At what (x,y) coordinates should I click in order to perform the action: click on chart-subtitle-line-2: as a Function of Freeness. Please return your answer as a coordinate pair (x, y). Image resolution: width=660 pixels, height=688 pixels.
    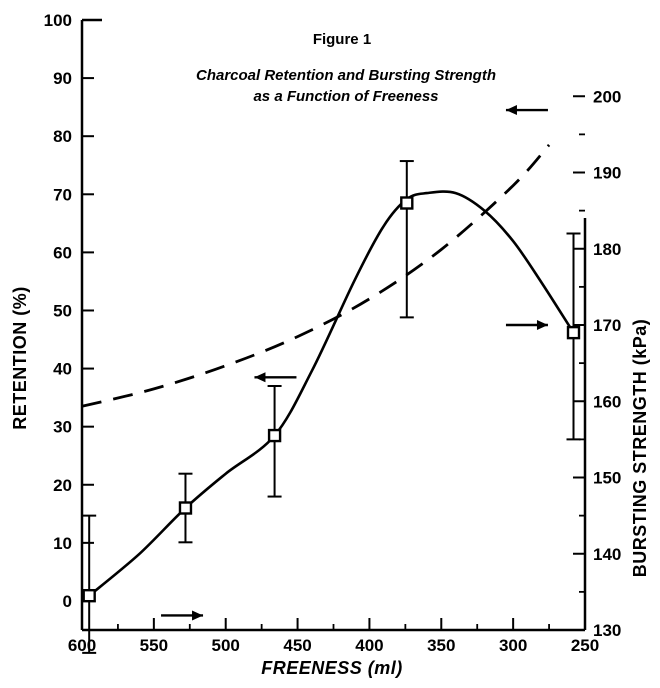
    Looking at the image, I should click on (345, 96).